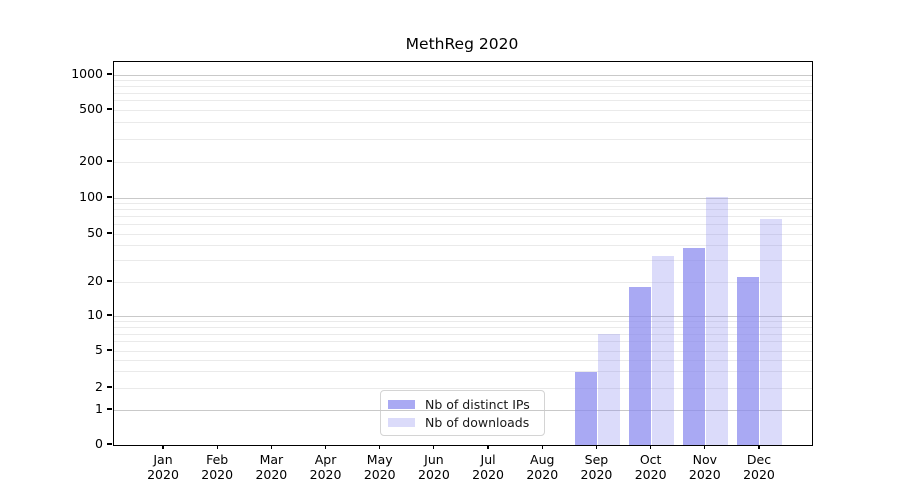 This screenshot has width=900, height=500. Describe the element at coordinates (462, 413) in the screenshot. I see `legend: Nb of distinct IPs Nb of downloads` at that location.